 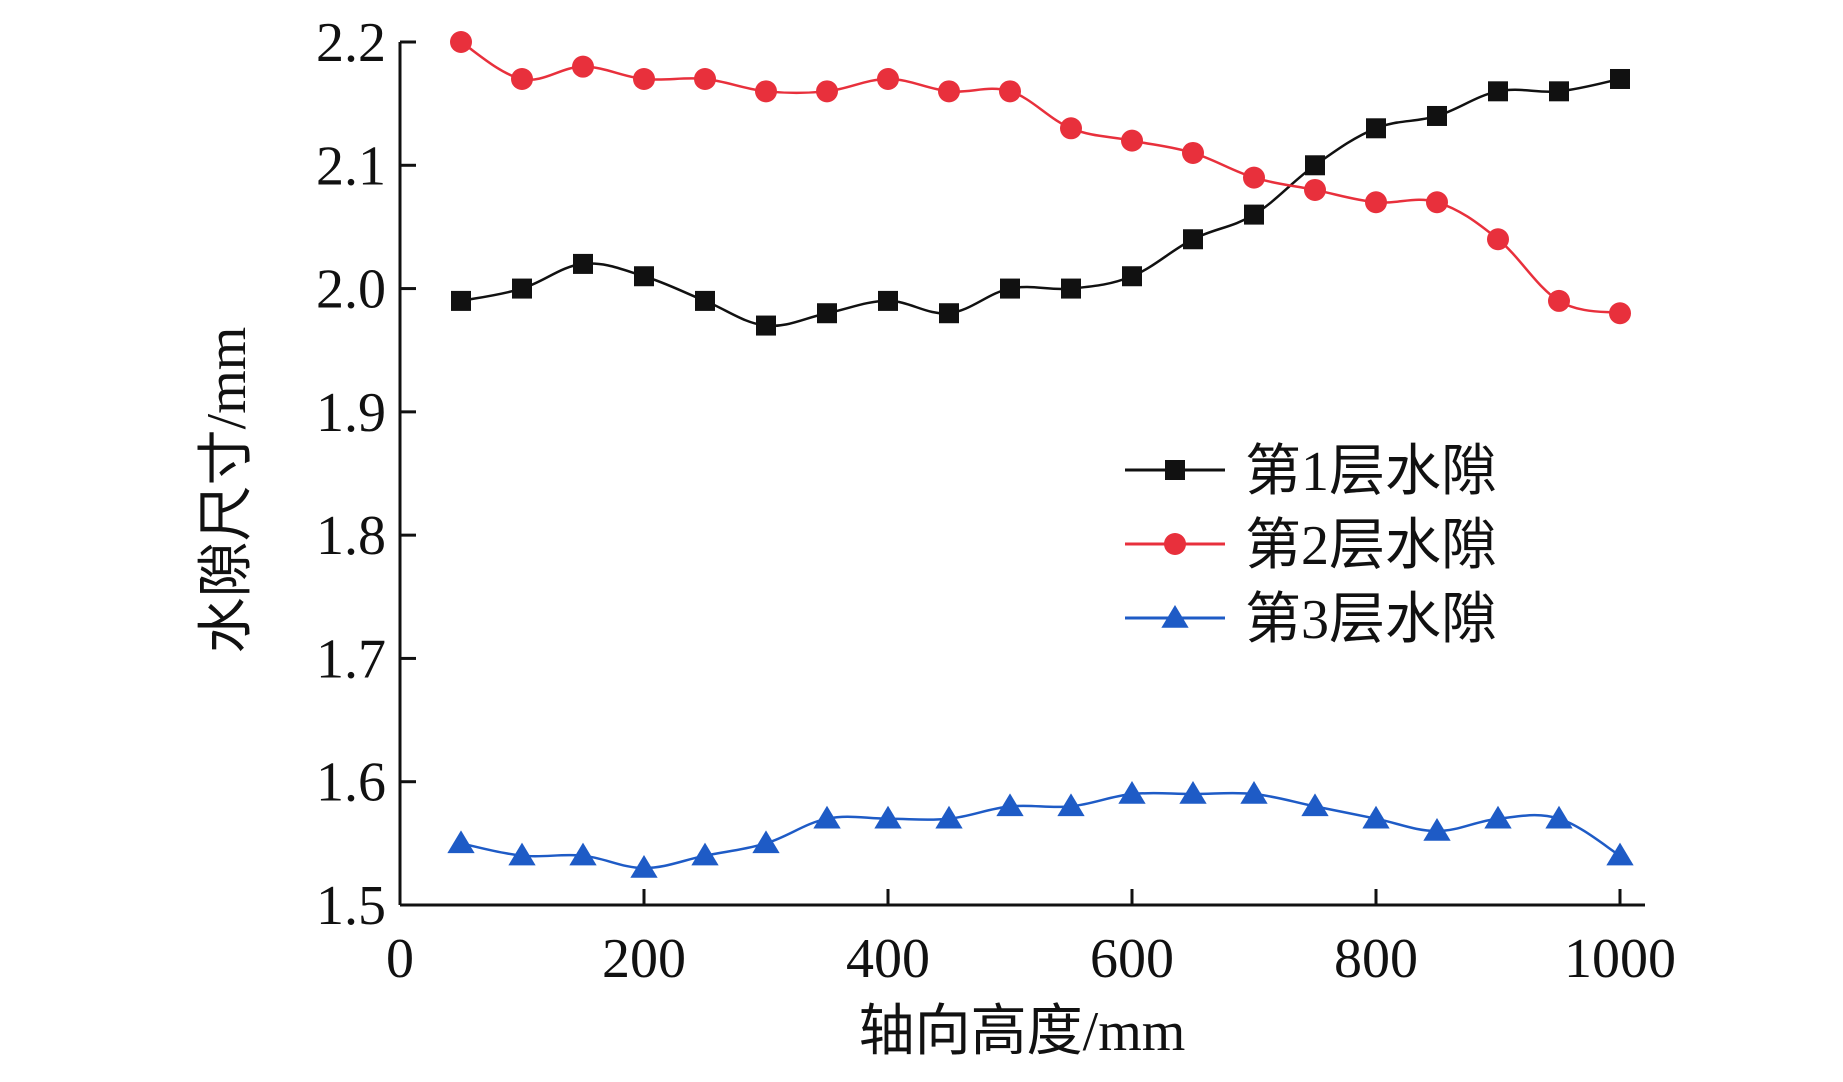 I want to click on x-tick-label: 800, so click(x=1376, y=959).